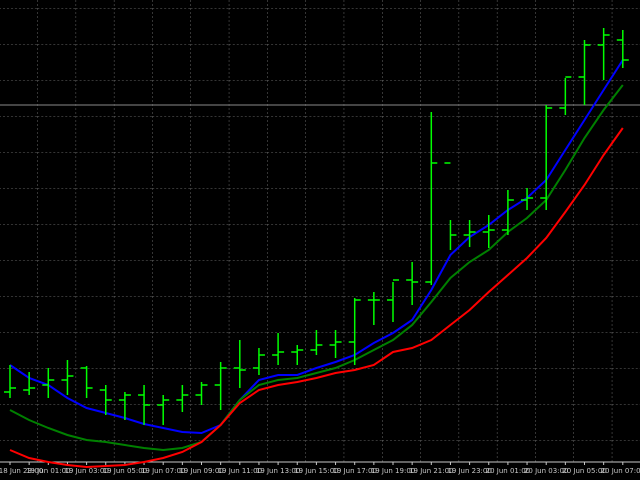  I want to click on x-tick-label: 20 Jun 07:00, so click(620, 471).